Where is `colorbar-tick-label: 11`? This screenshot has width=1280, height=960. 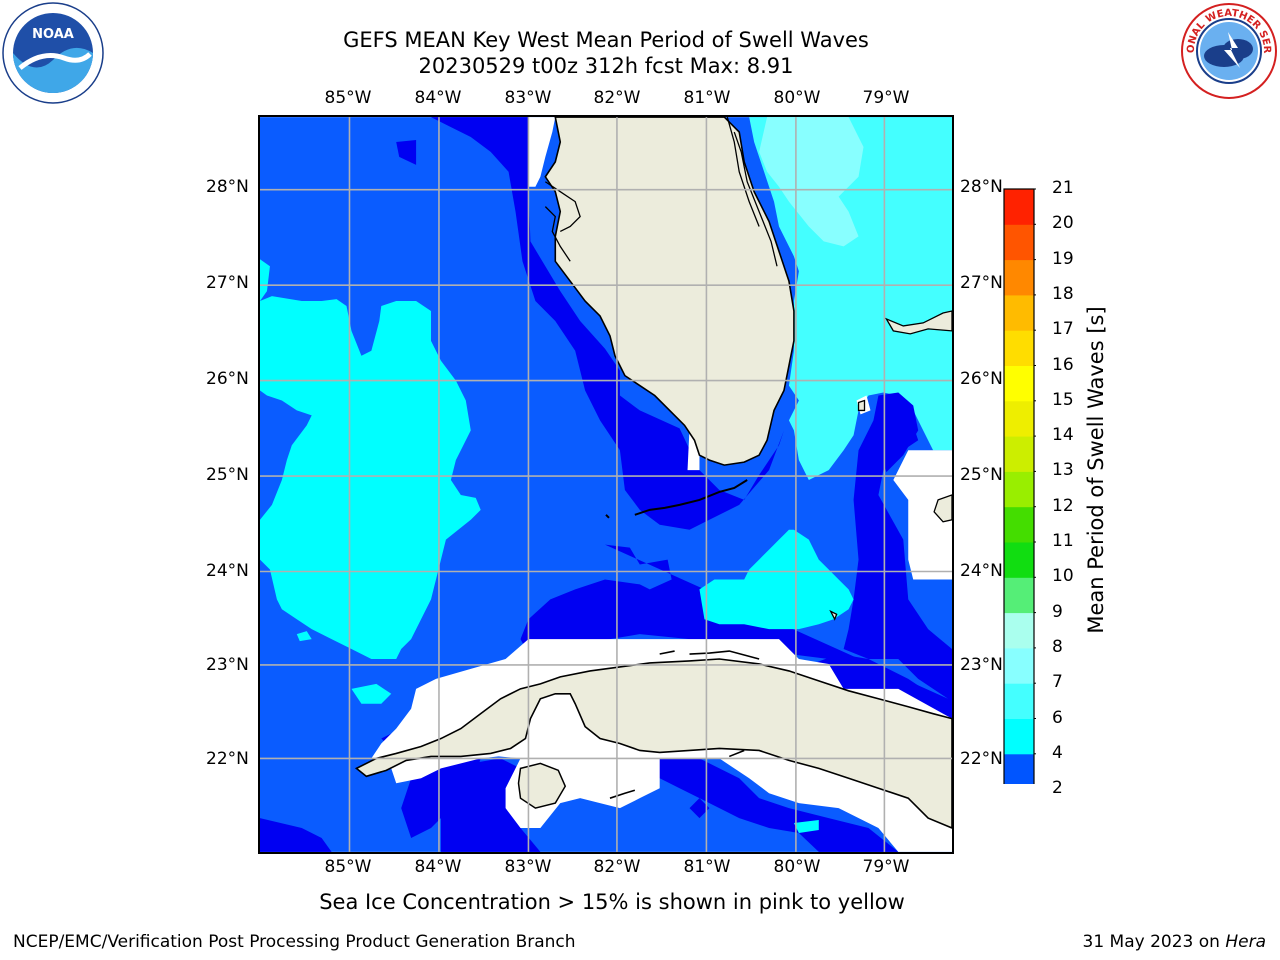
colorbar-tick-label: 11 is located at coordinates (1063, 541).